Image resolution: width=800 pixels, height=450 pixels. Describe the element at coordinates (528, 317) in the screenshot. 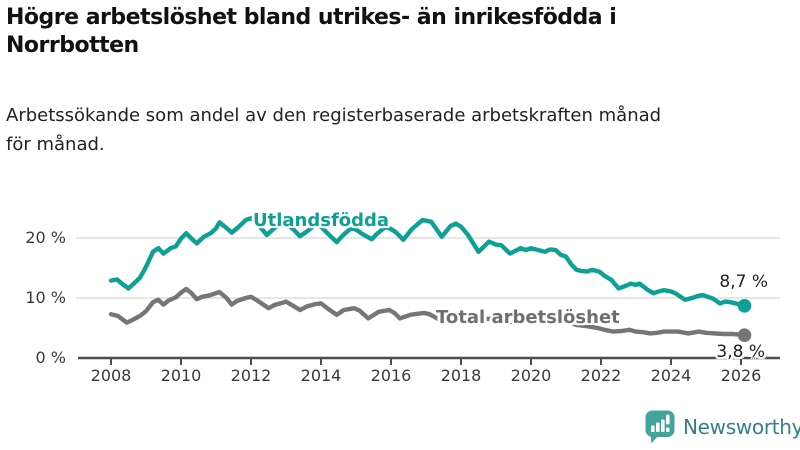

I see `series-label-total-arbetsloshet: Total arbetslöshet` at that location.